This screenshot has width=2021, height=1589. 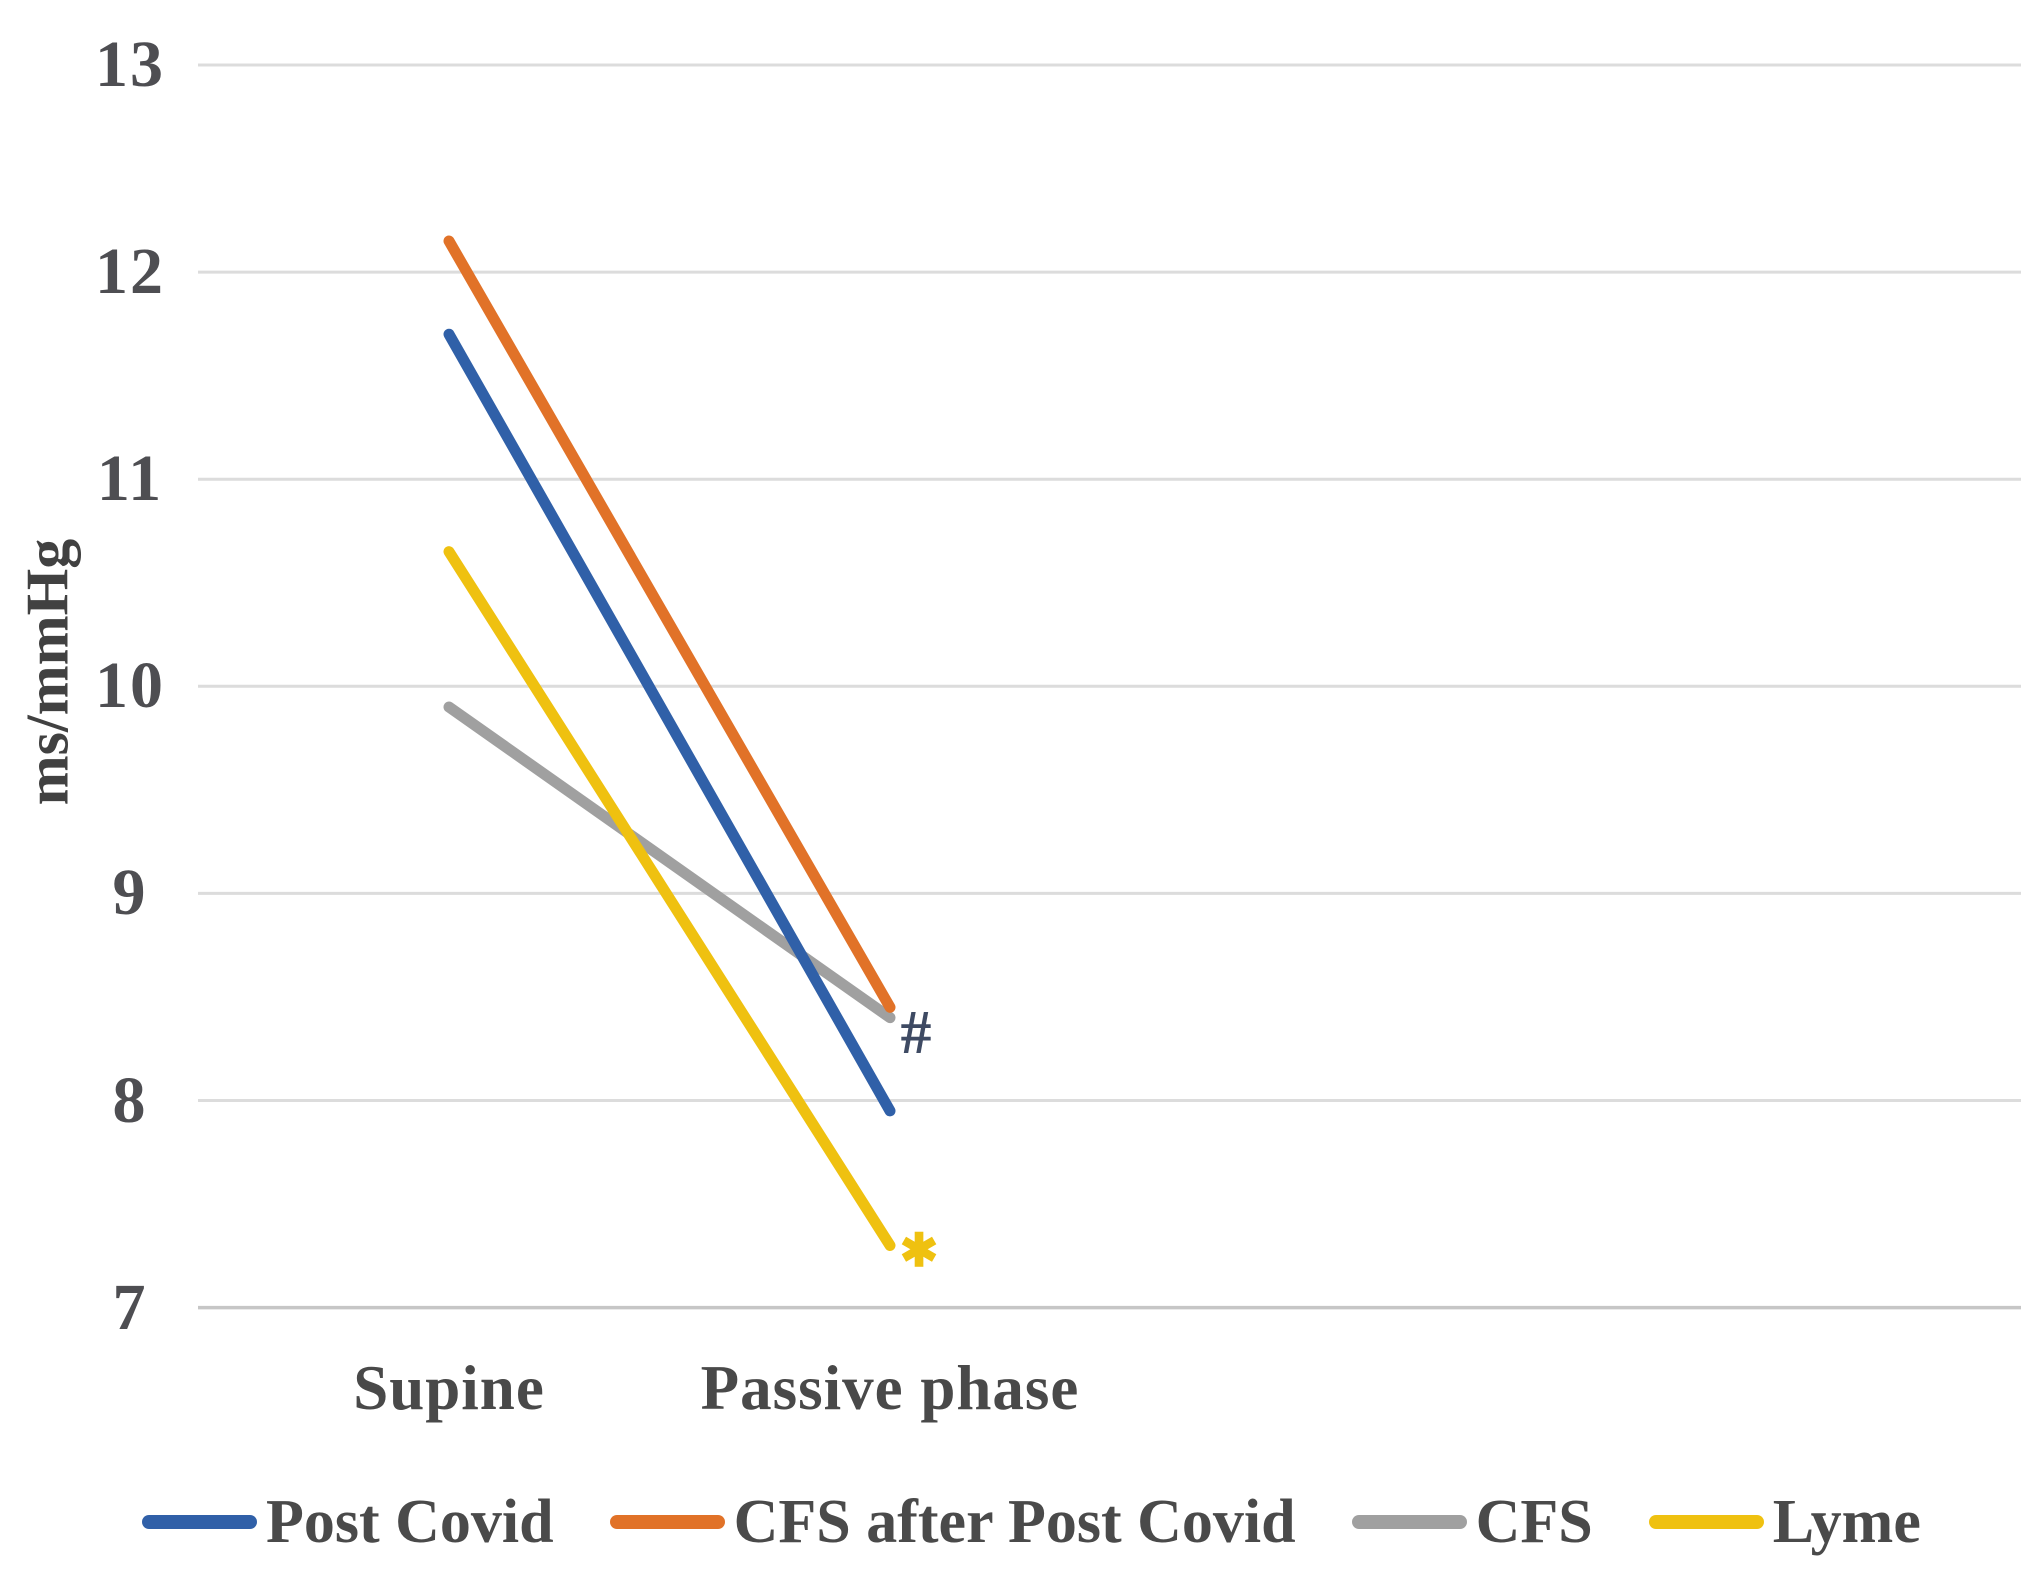 I want to click on series-line-cfs-after-post-covid, so click(x=669, y=624).